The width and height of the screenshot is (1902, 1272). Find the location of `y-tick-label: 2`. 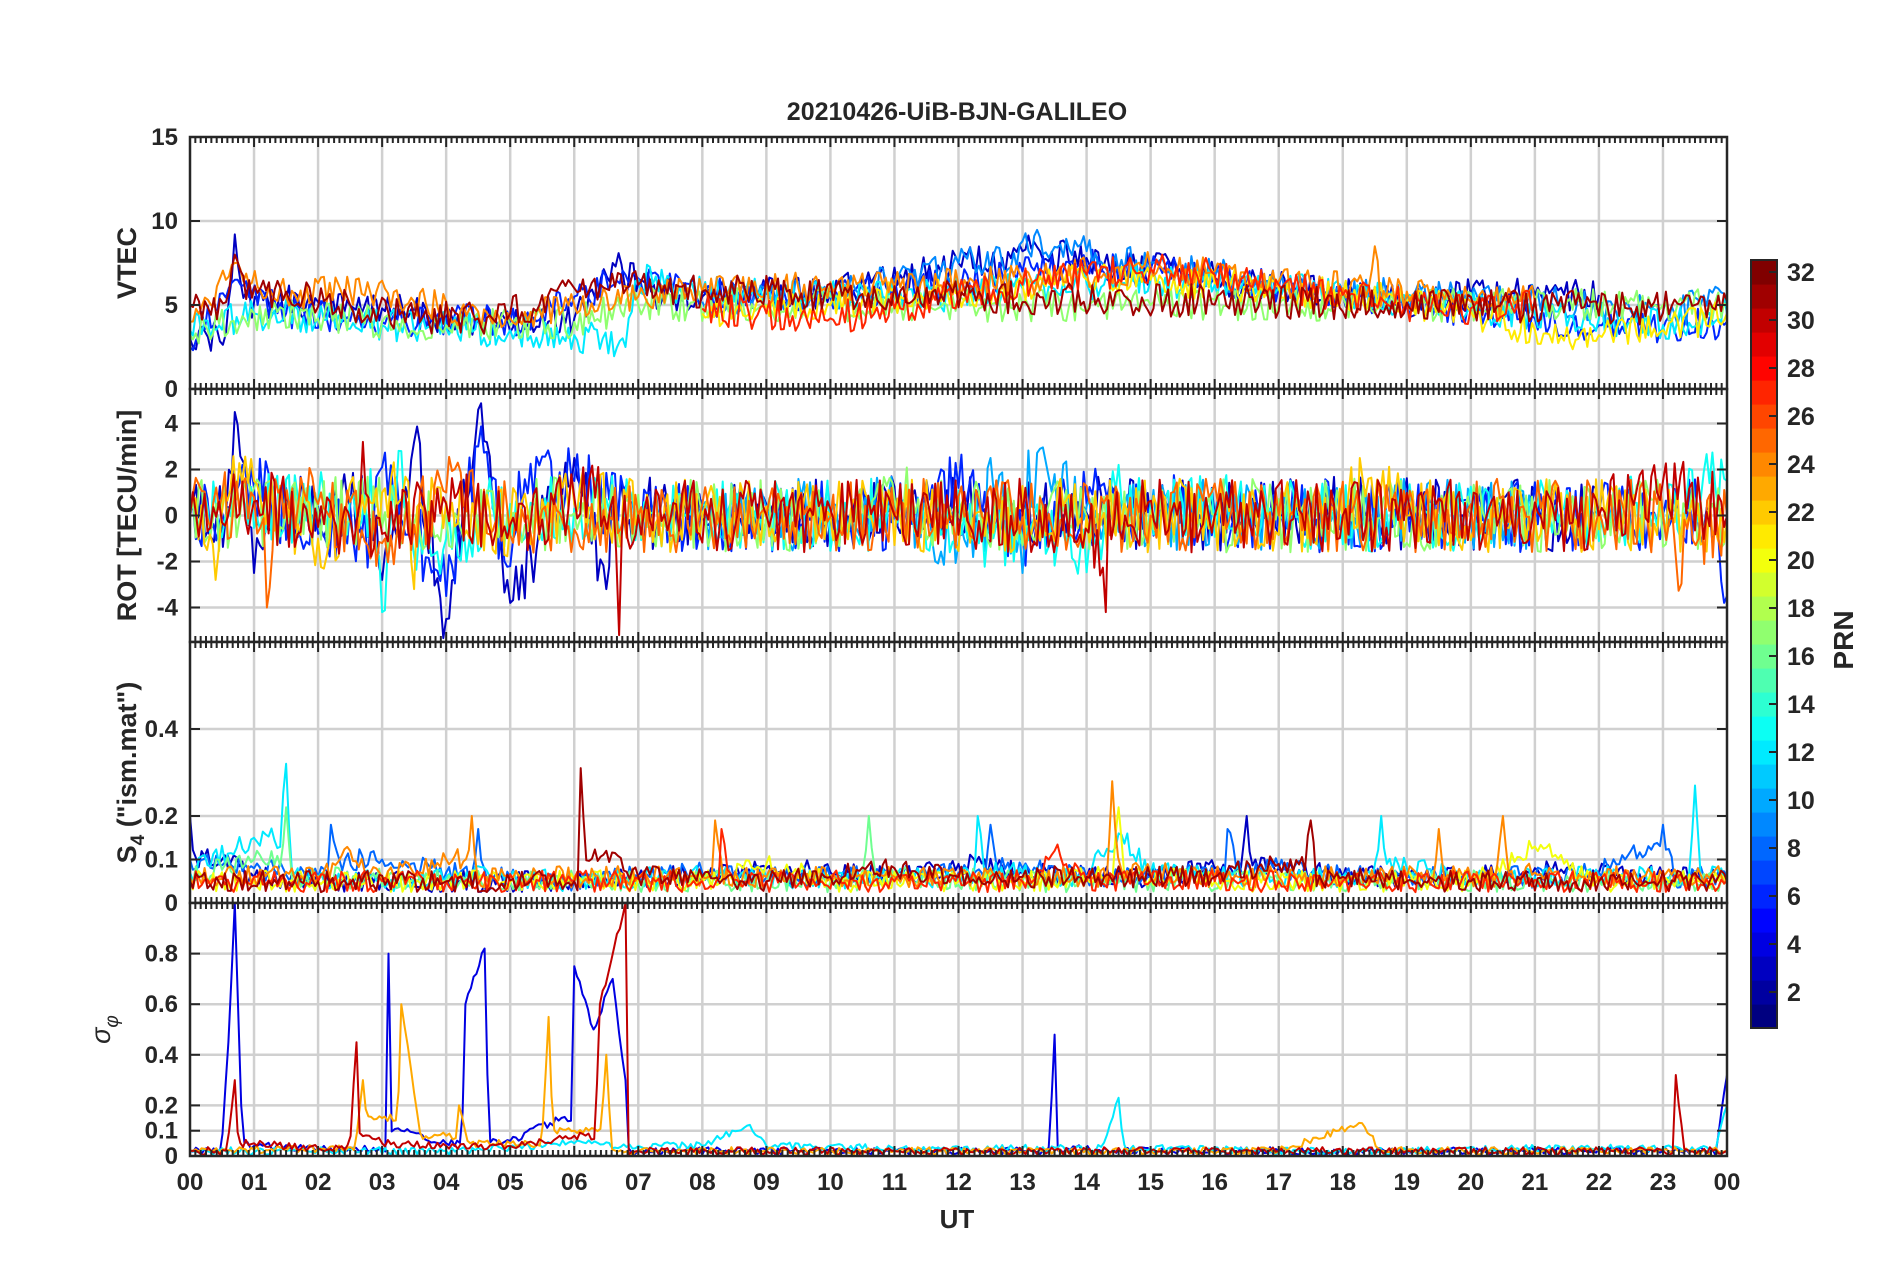

y-tick-label: 2 is located at coordinates (171, 470).